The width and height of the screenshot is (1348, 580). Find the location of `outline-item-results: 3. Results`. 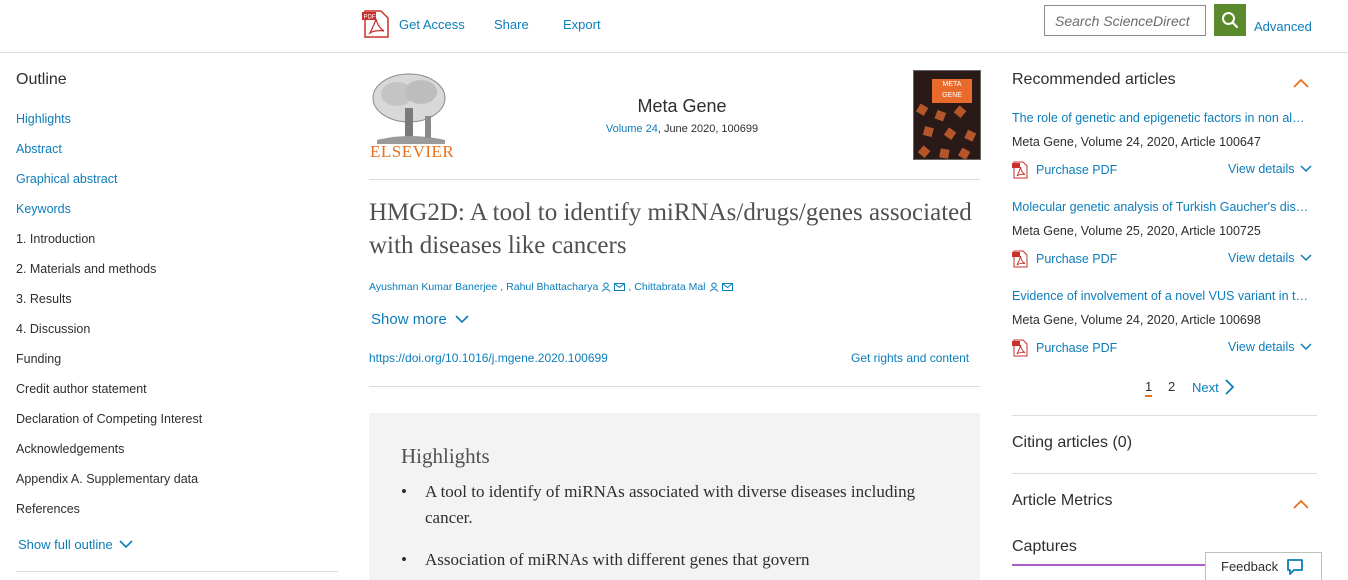

outline-item-results: 3. Results is located at coordinates (44, 299).